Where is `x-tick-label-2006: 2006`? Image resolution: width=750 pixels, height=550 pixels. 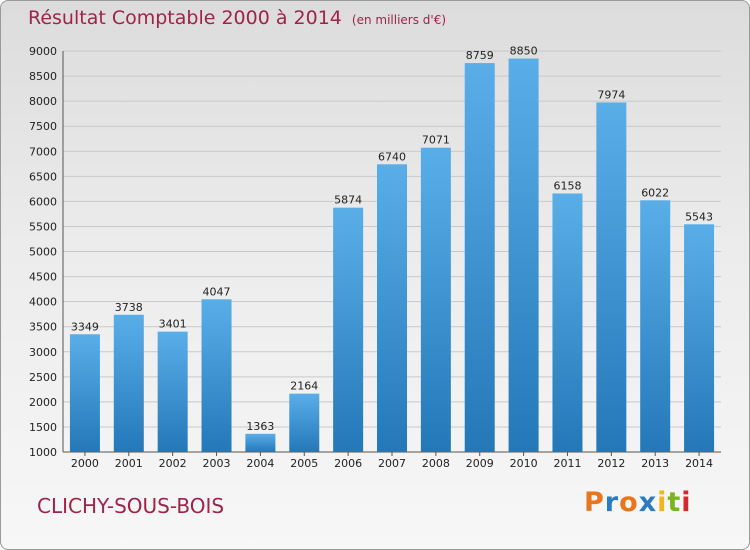
x-tick-label-2006: 2006 is located at coordinates (348, 463).